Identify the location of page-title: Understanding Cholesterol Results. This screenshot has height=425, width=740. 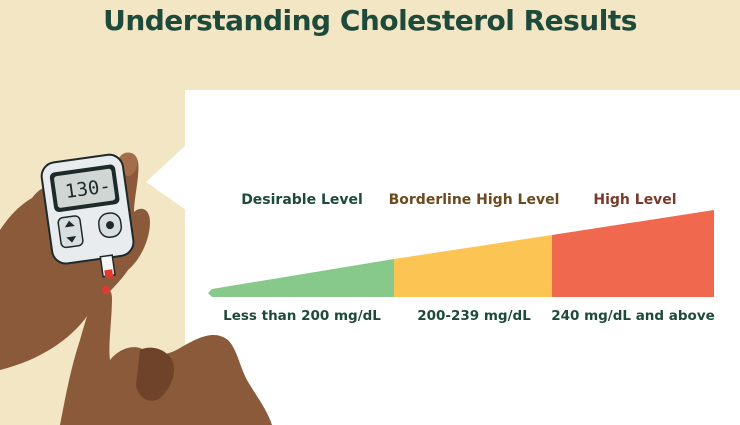
(370, 20).